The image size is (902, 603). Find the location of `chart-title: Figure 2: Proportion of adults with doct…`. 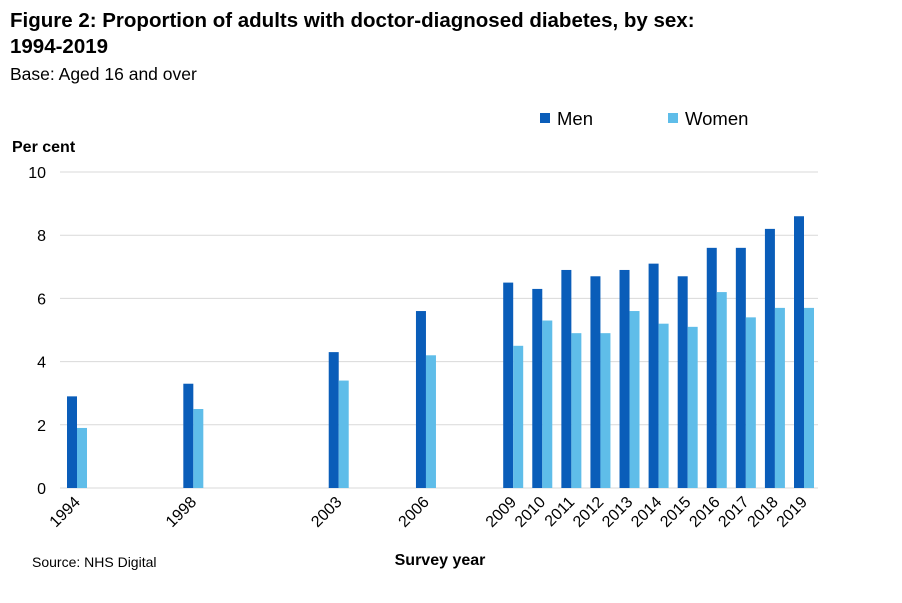

chart-title: Figure 2: Proportion of adults with doct… is located at coordinates (352, 33).